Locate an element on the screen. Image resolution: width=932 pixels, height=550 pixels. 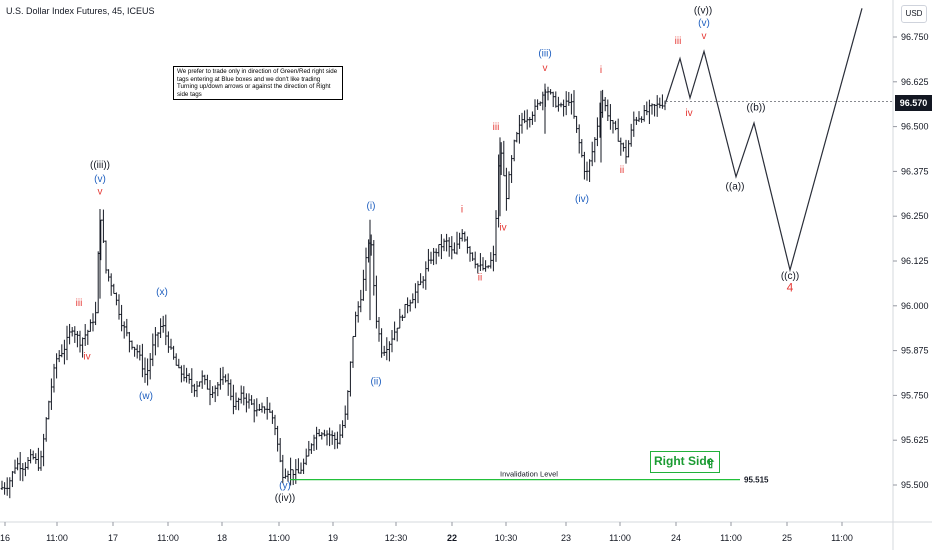
wave-label: ((iii)) is located at coordinates (100, 165).